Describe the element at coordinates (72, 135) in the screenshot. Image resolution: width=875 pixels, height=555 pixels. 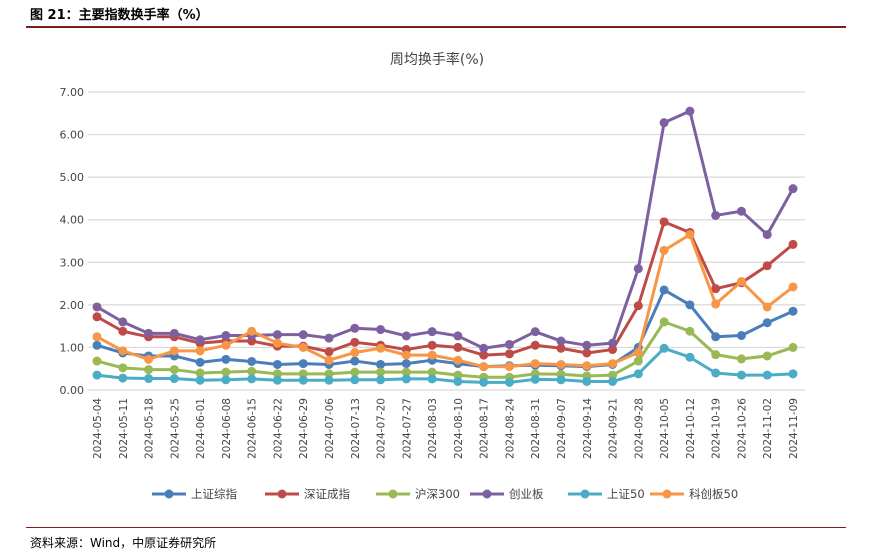
I see `y-tick-label: 6.00` at that location.